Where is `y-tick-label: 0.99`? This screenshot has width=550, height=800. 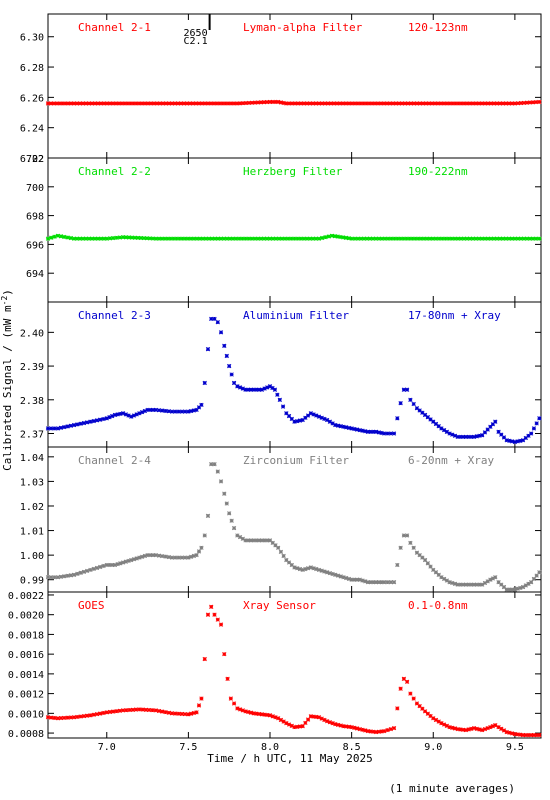
y-tick-label: 0.99 is located at coordinates (32, 581).